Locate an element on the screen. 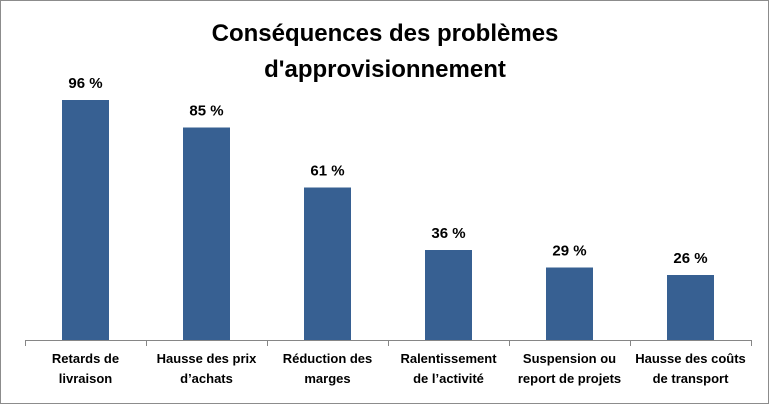  category-label: Suspension ou is located at coordinates (569, 358).